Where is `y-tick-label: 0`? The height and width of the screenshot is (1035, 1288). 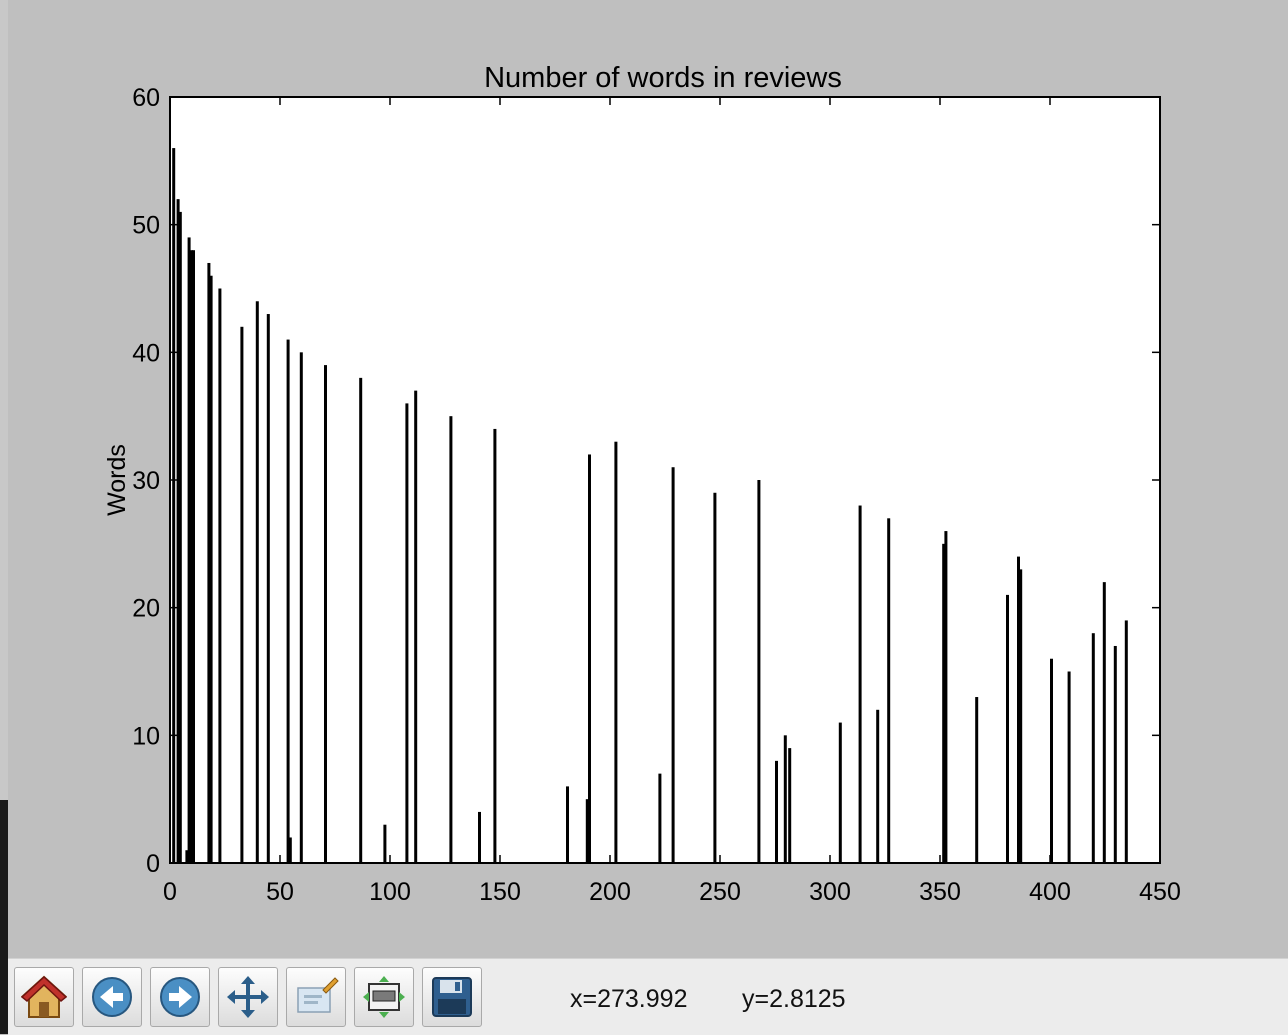 y-tick-label: 0 is located at coordinates (153, 864).